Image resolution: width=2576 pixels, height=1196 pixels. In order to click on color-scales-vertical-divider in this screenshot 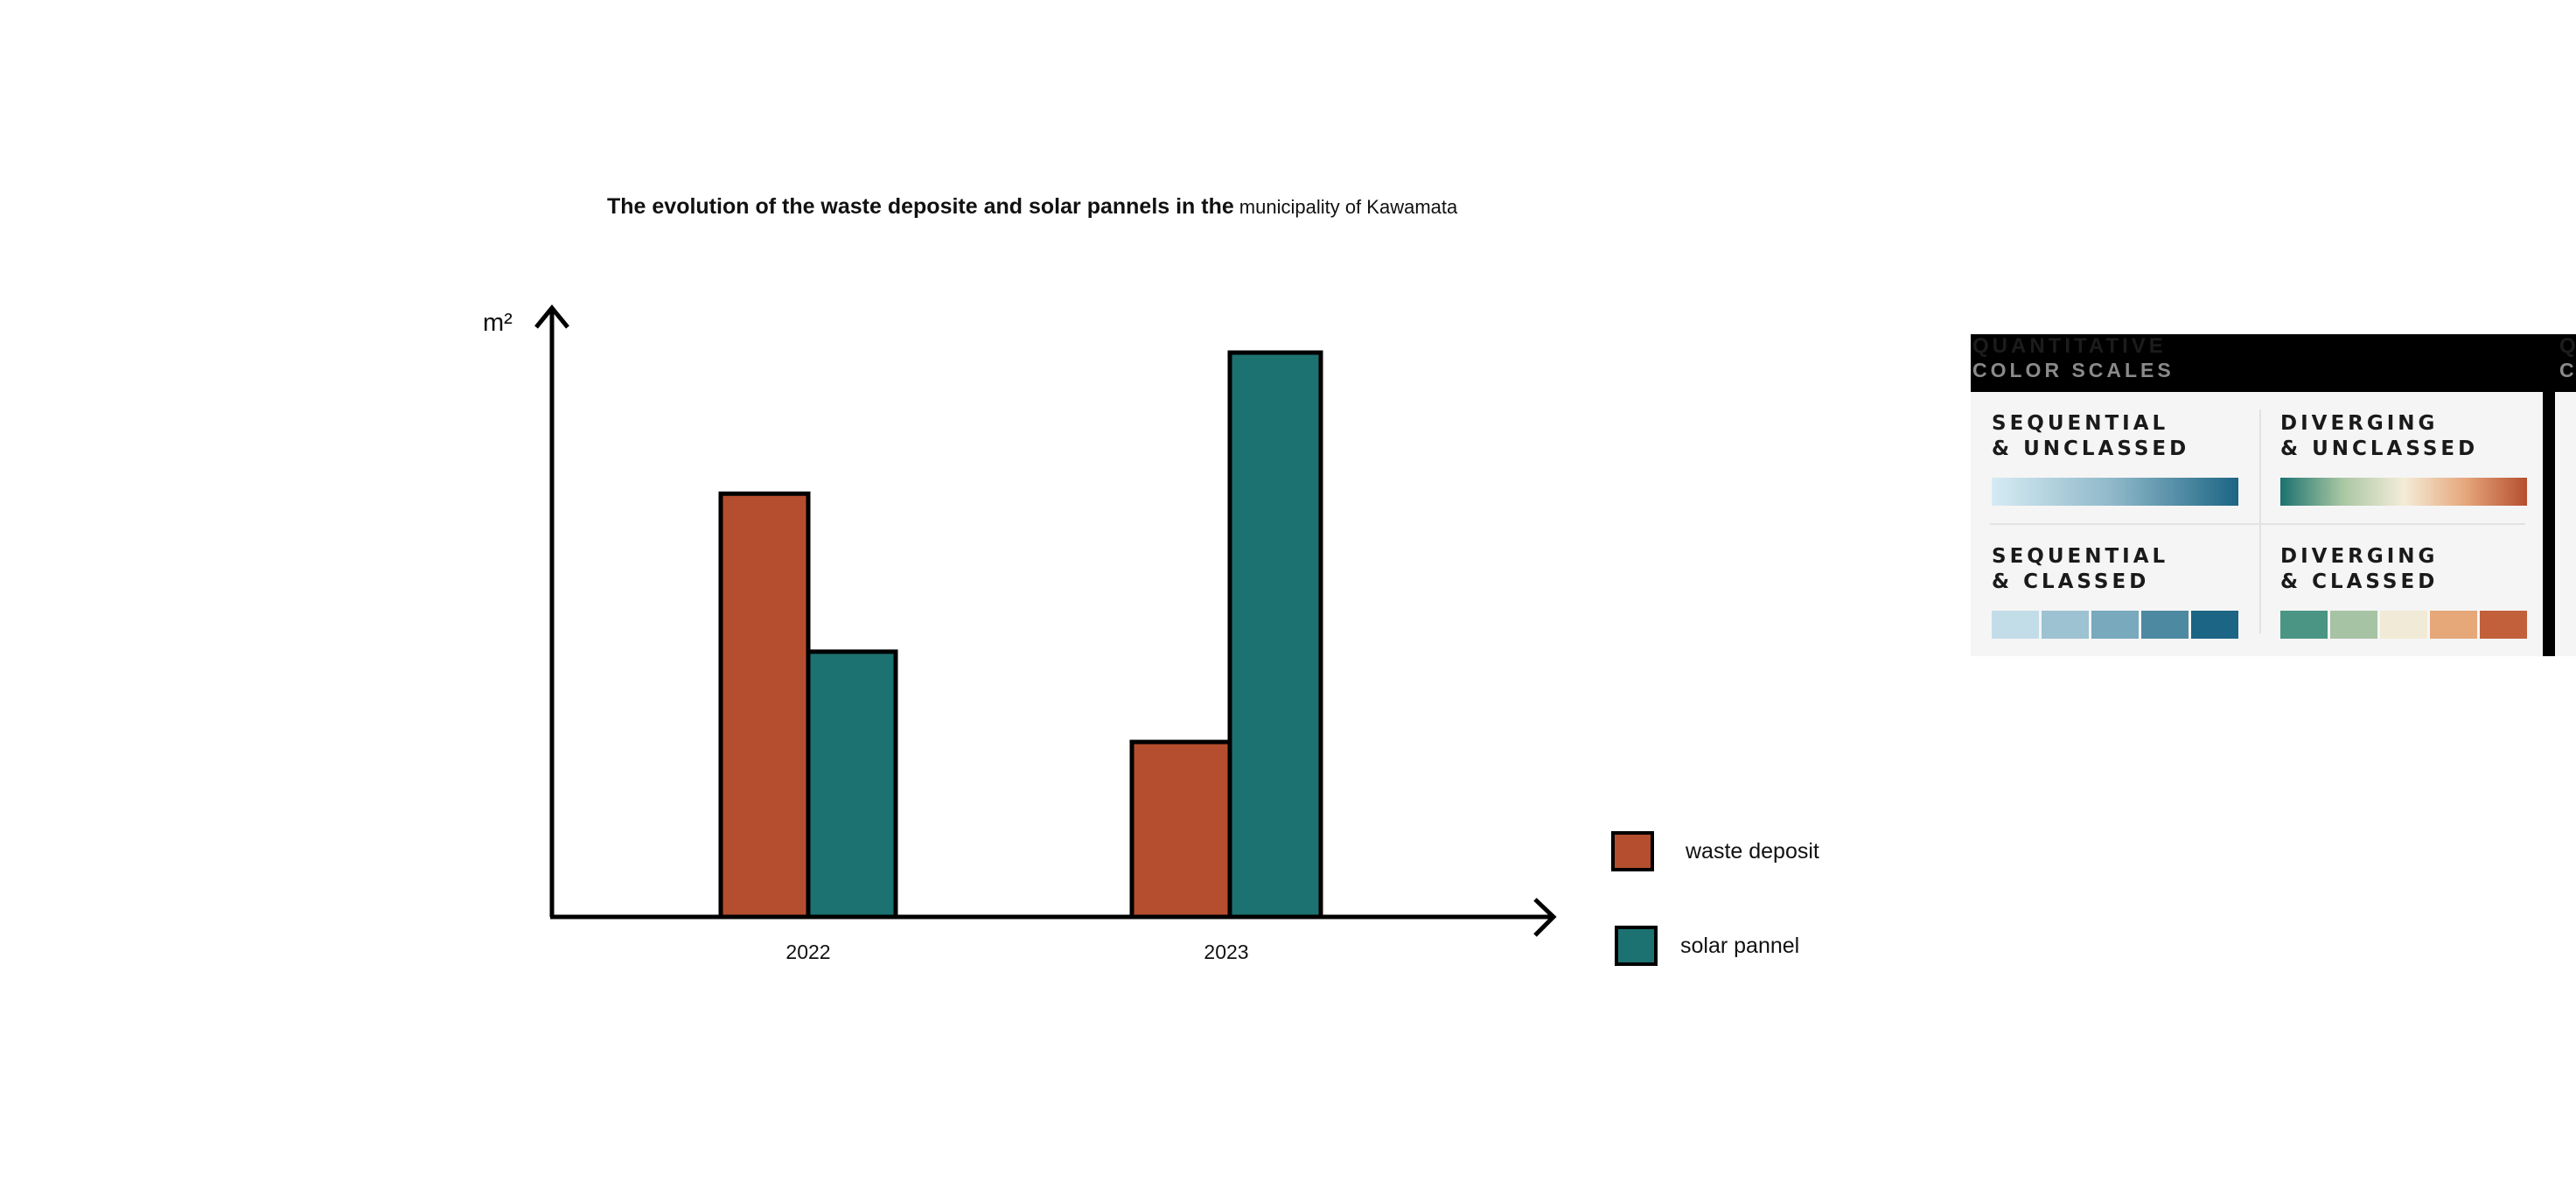, I will do `click(2260, 521)`.